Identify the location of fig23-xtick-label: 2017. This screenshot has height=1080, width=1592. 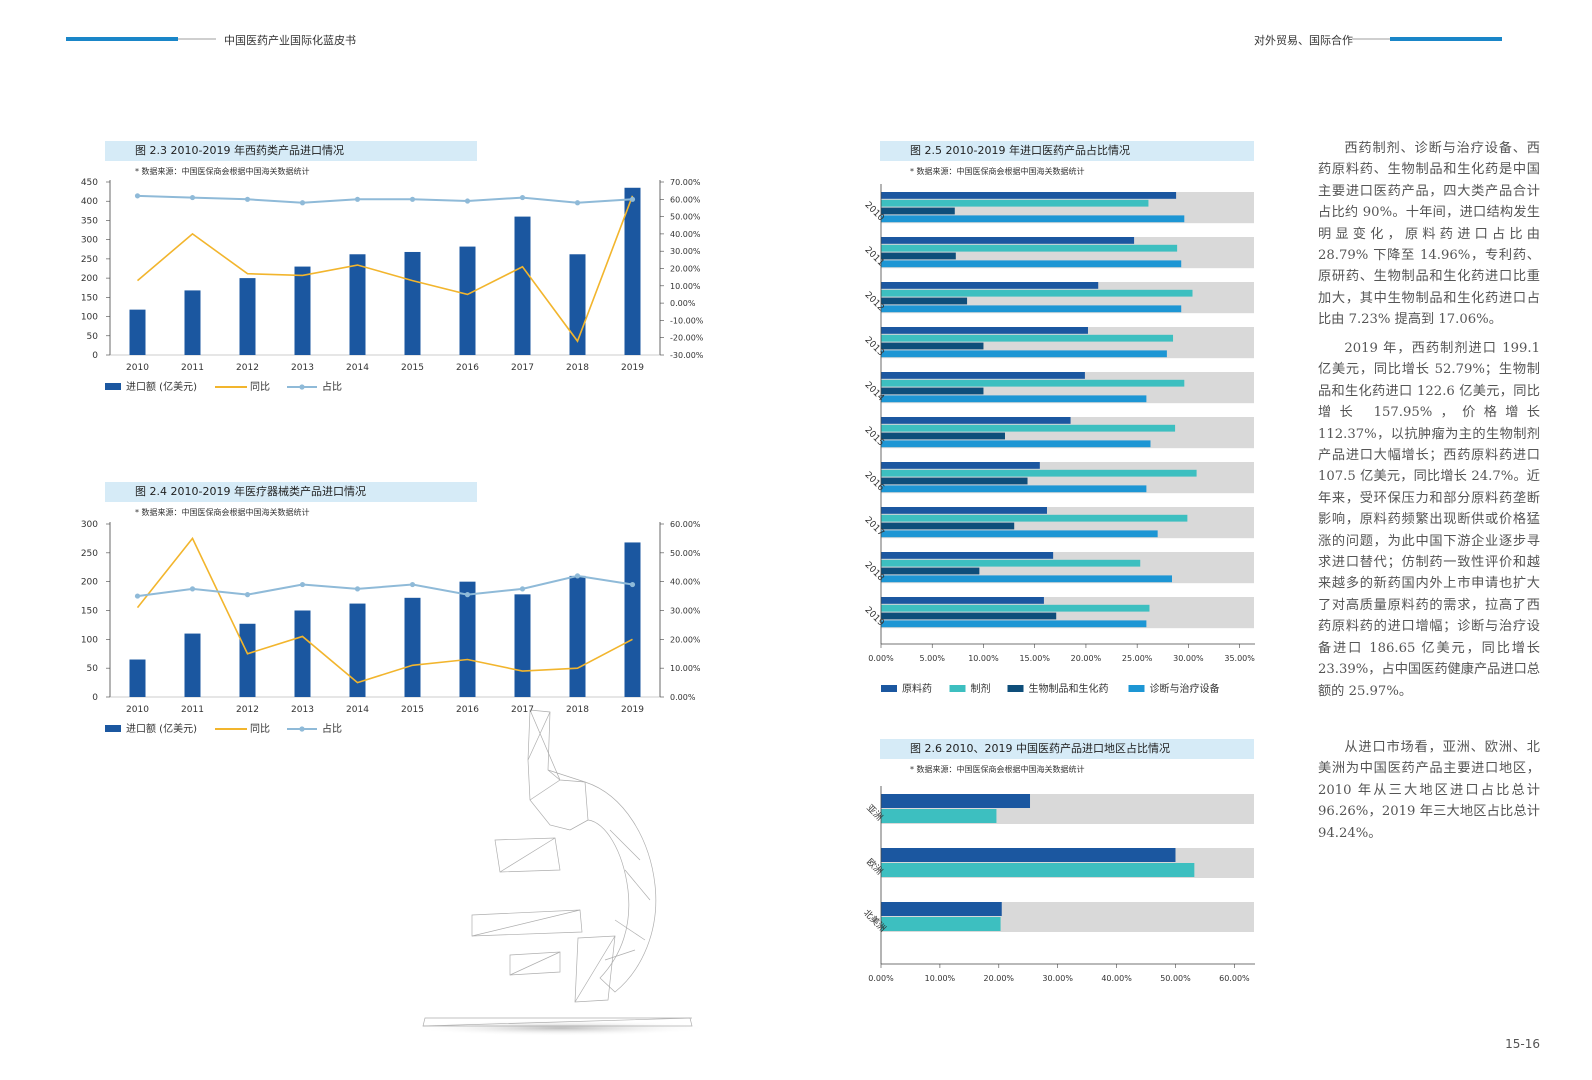
(522, 368).